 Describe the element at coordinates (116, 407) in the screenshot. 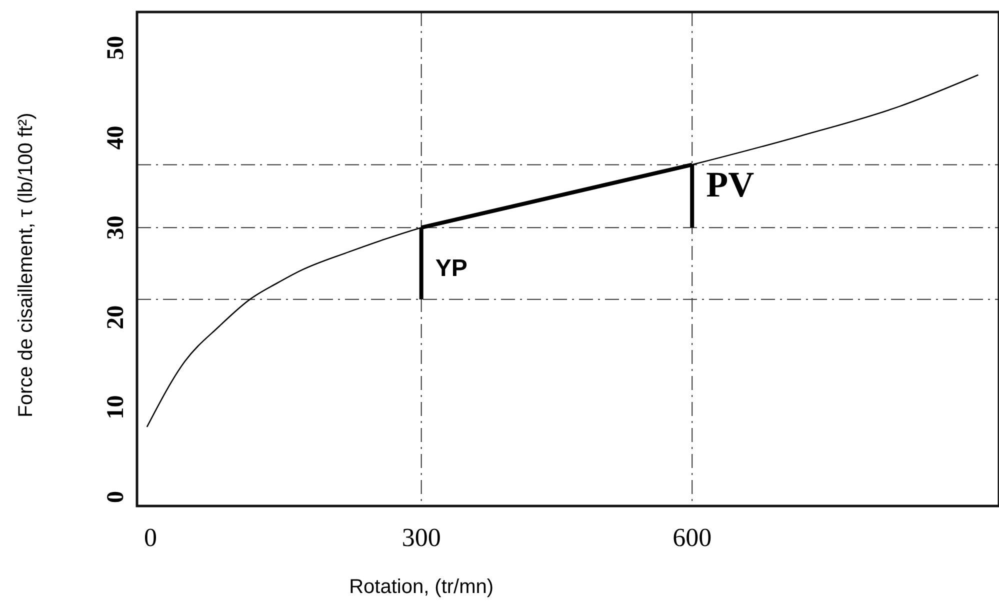

I see `y-tick-label: 10` at that location.